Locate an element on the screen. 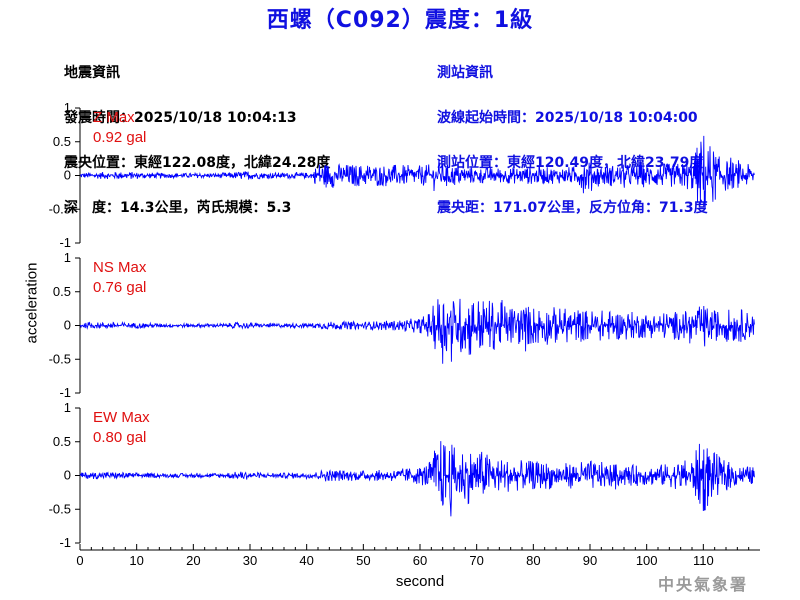  epicenter-location: 震央位置：東經122.08度，北緯24.28度 is located at coordinates (197, 163).